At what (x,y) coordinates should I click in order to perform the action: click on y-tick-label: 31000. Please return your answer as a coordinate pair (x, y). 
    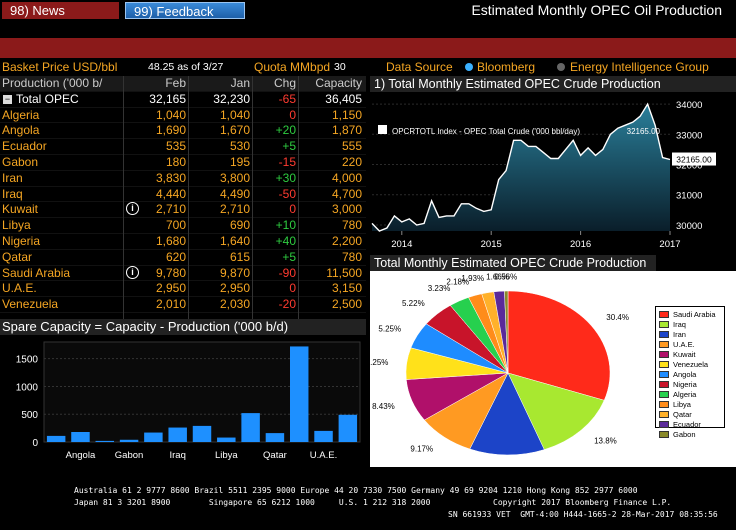
    Looking at the image, I should click on (689, 196).